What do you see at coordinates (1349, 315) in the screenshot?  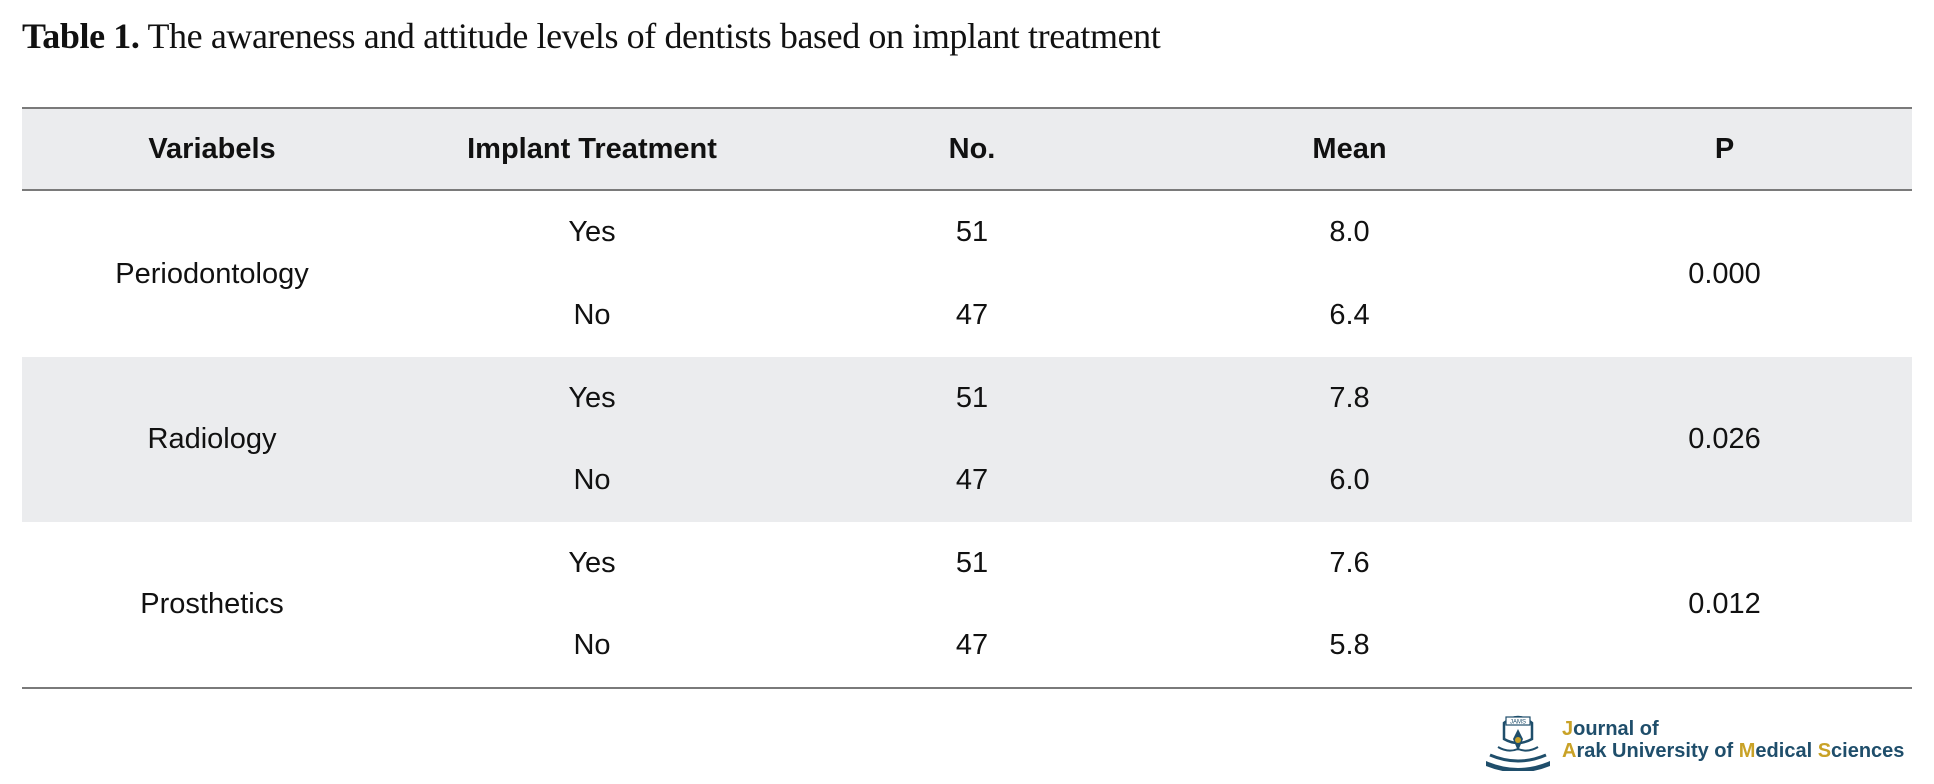 I see `mean-cell: 6.4` at bounding box center [1349, 315].